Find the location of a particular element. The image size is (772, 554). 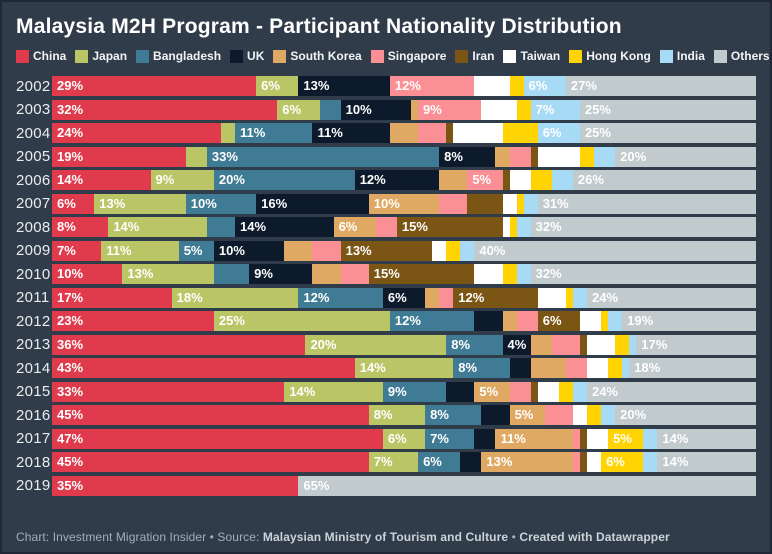

bar-segment-china: 36% is located at coordinates (179, 344).